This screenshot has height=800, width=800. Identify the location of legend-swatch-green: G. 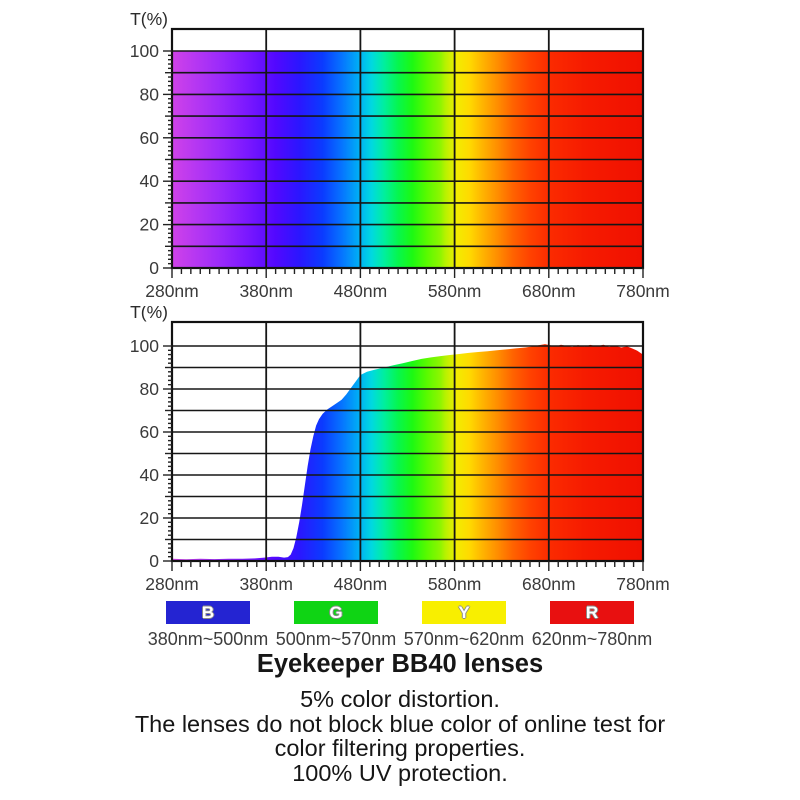
(336, 612).